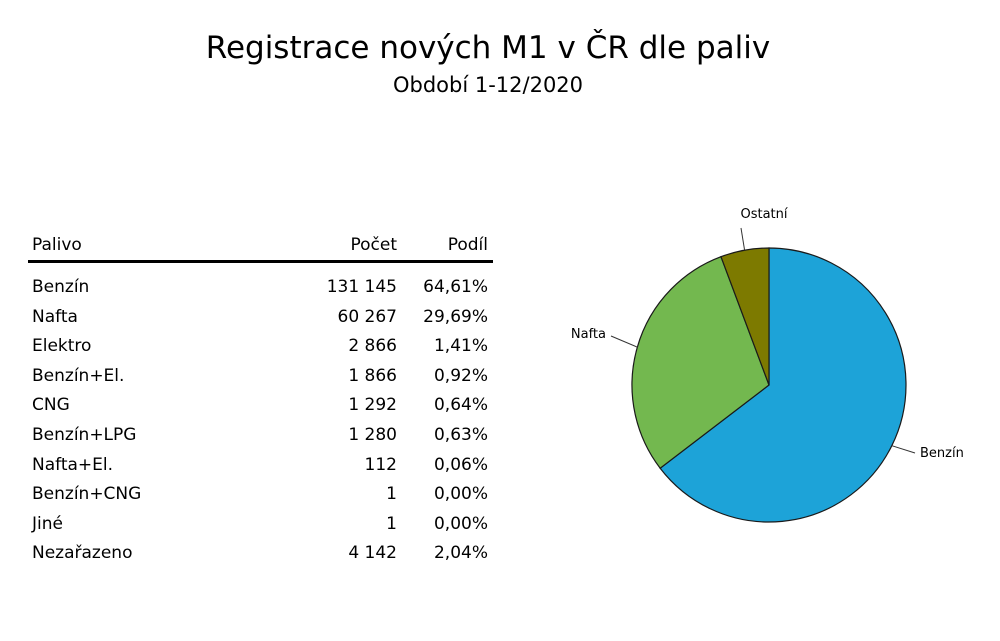 The image size is (1000, 641). I want to click on cell-fuel: CNG, so click(51, 405).